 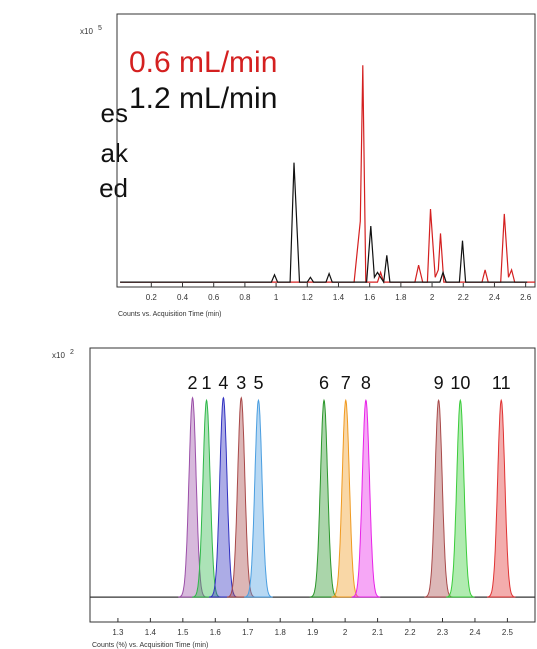 What do you see at coordinates (378, 632) in the screenshot?
I see `x-tick-label: 2.1` at bounding box center [378, 632].